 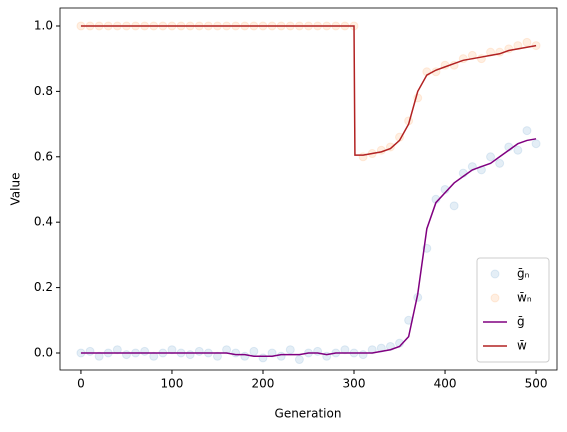 What do you see at coordinates (16, 189) in the screenshot?
I see `y-axis-label: Value` at bounding box center [16, 189].